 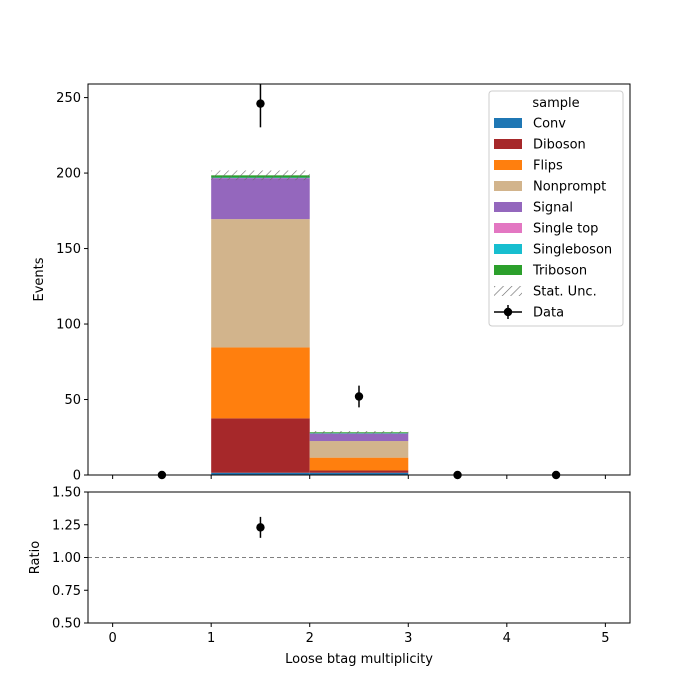 I want to click on legend-label-1: Diboson, so click(x=559, y=145).